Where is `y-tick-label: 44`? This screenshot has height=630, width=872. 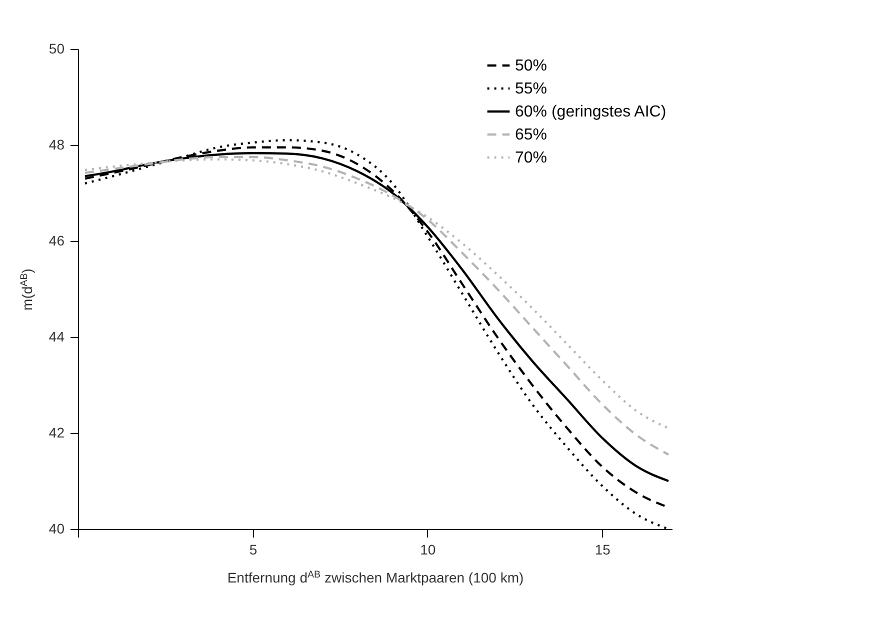
y-tick-label: 44 is located at coordinates (56, 336).